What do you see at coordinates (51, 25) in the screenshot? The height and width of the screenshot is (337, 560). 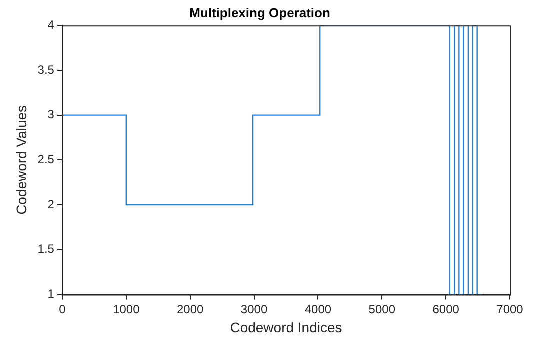 I see `y-tick-label: 4` at bounding box center [51, 25].